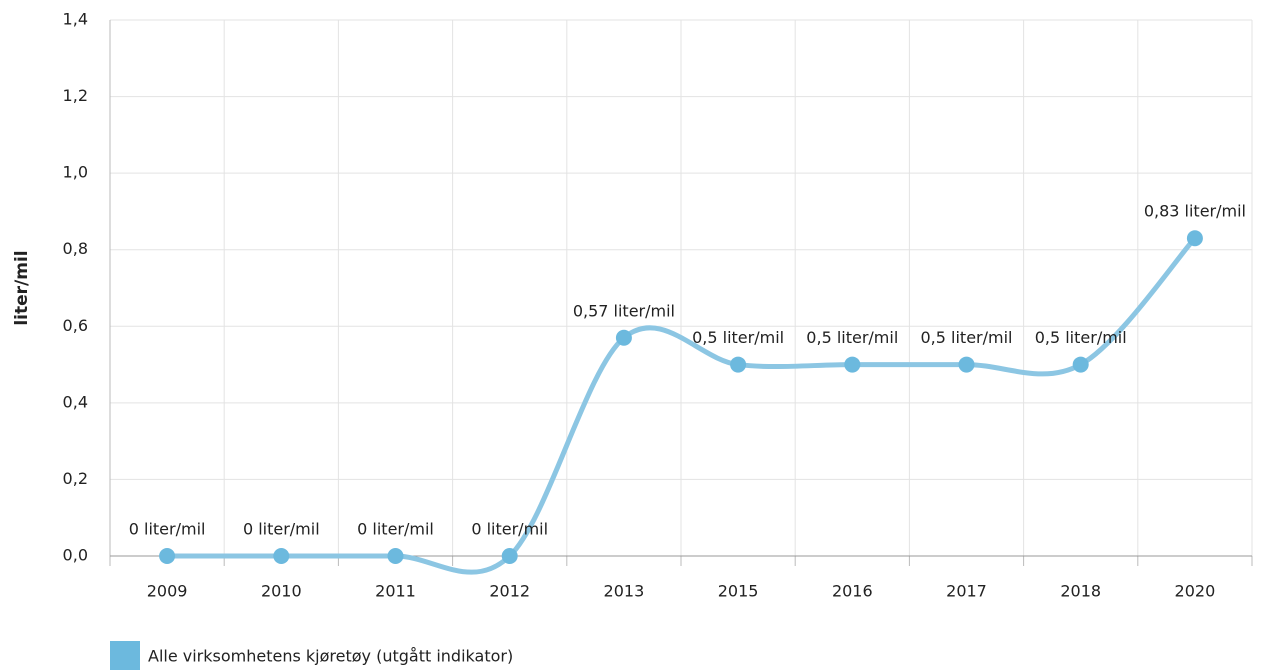  Describe the element at coordinates (624, 310) in the screenshot. I see `data-label: 0,57 liter/mil` at that location.